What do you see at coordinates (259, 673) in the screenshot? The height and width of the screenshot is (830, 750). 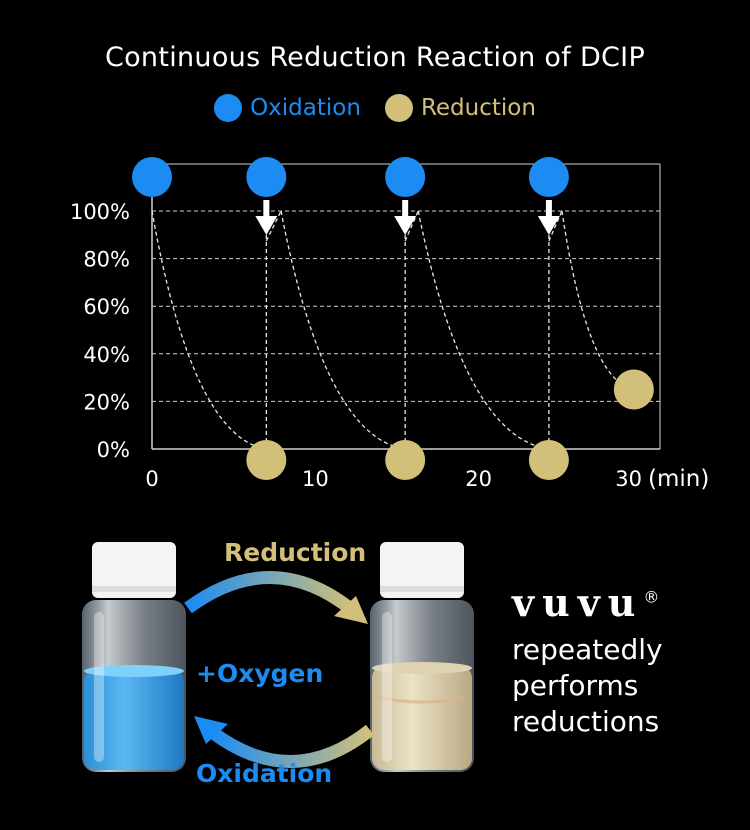 I see `cycle-oxygen-label: +Oxygen` at bounding box center [259, 673].